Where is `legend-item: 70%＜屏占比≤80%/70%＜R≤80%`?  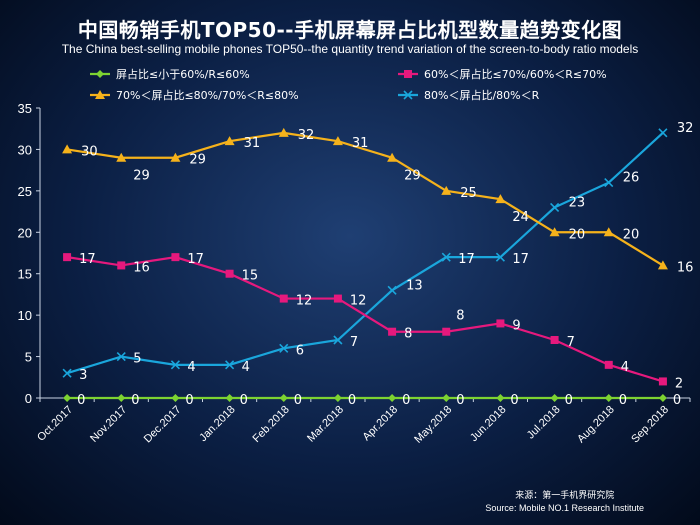 legend-item: 70%＜屏占比≤80%/70%＜R≤80% is located at coordinates (194, 95).